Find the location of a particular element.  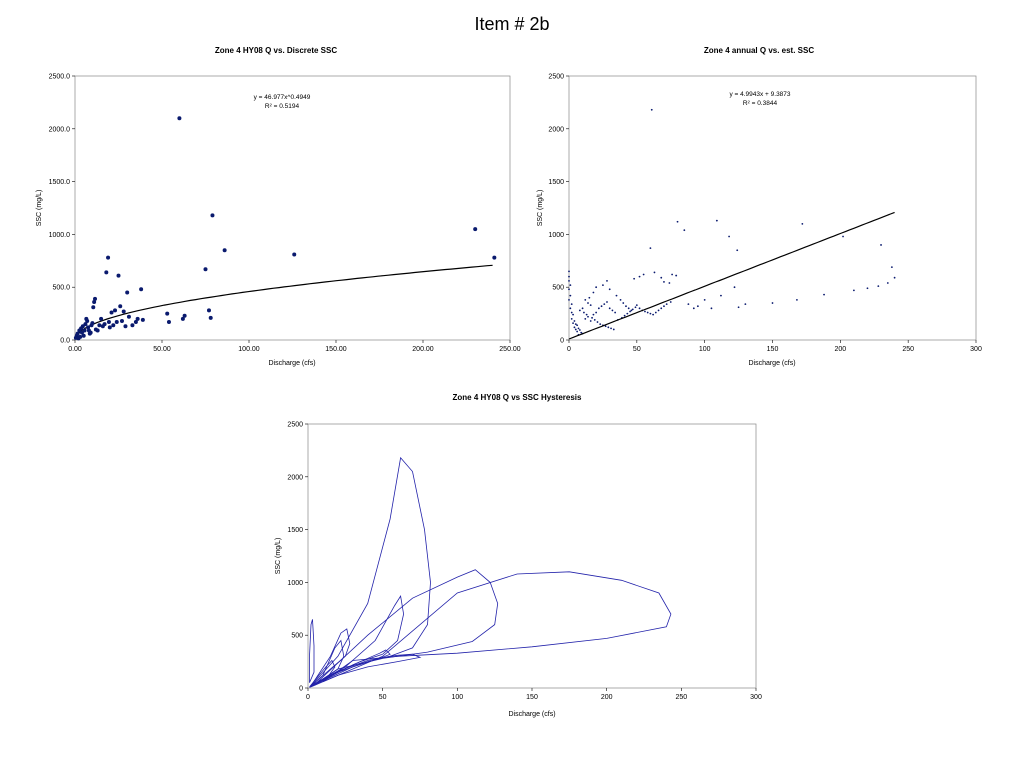

page-title: Item # 2b is located at coordinates (512, 24).